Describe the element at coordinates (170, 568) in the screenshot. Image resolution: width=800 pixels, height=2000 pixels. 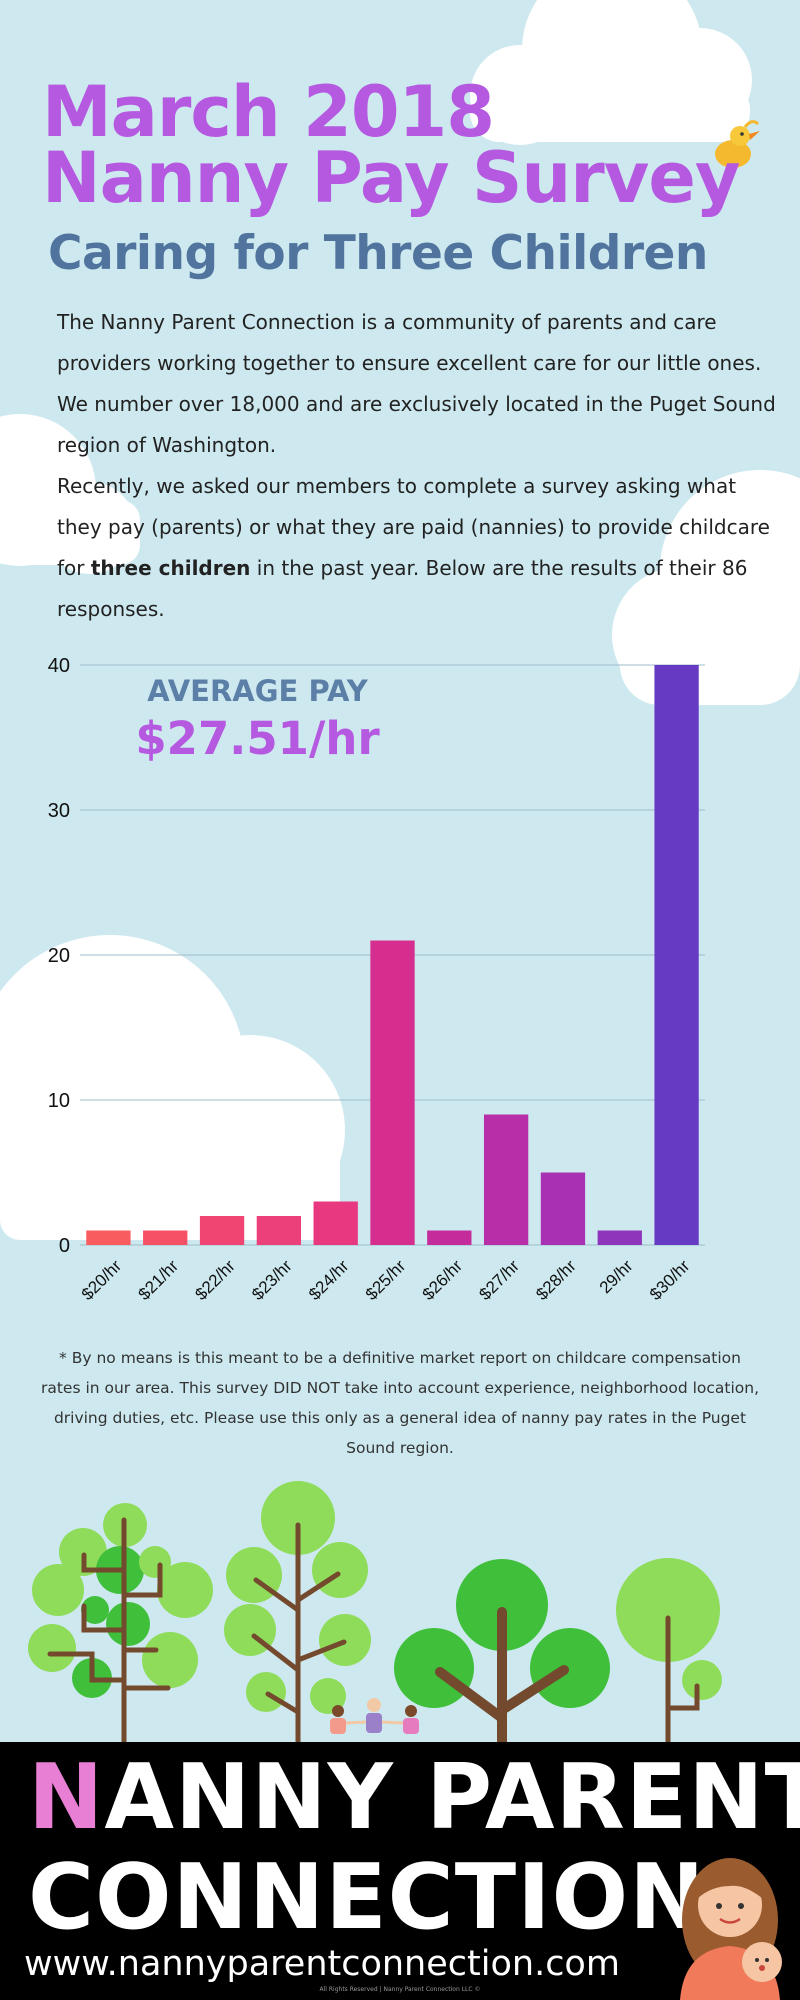
I see `intro-text-bold: three children` at that location.